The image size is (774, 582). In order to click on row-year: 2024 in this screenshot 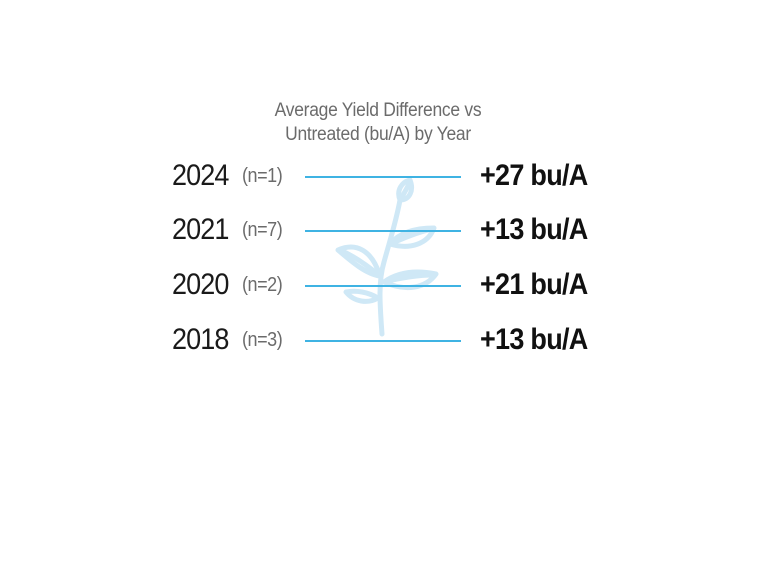, I will do `click(200, 175)`.